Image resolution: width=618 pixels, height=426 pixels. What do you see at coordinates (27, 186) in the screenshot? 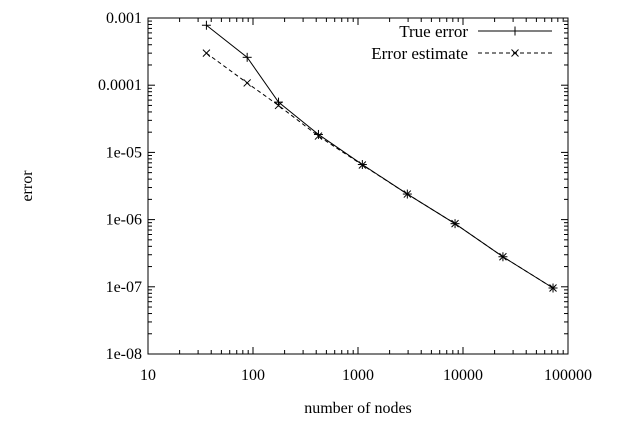
I see `y-axis-label: error` at bounding box center [27, 186].